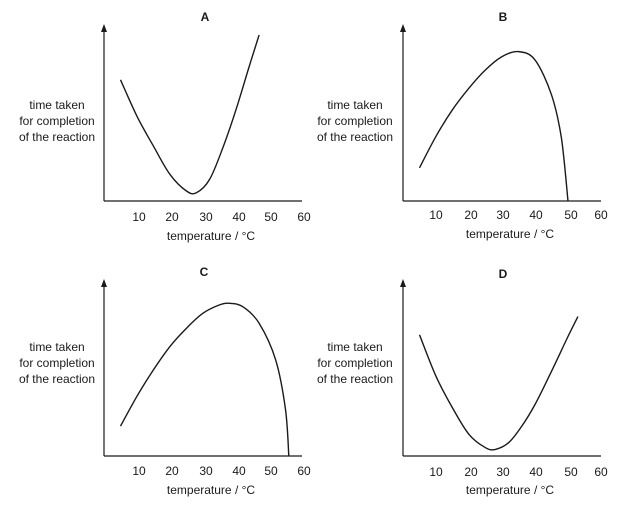  What do you see at coordinates (510, 234) in the screenshot?
I see `panel-b-xlabel: temperature / °C` at bounding box center [510, 234].